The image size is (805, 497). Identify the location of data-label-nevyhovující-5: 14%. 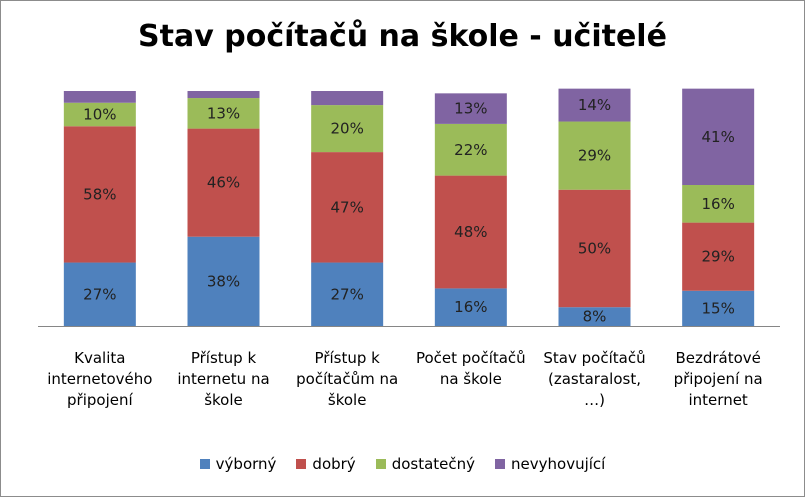
(594, 105).